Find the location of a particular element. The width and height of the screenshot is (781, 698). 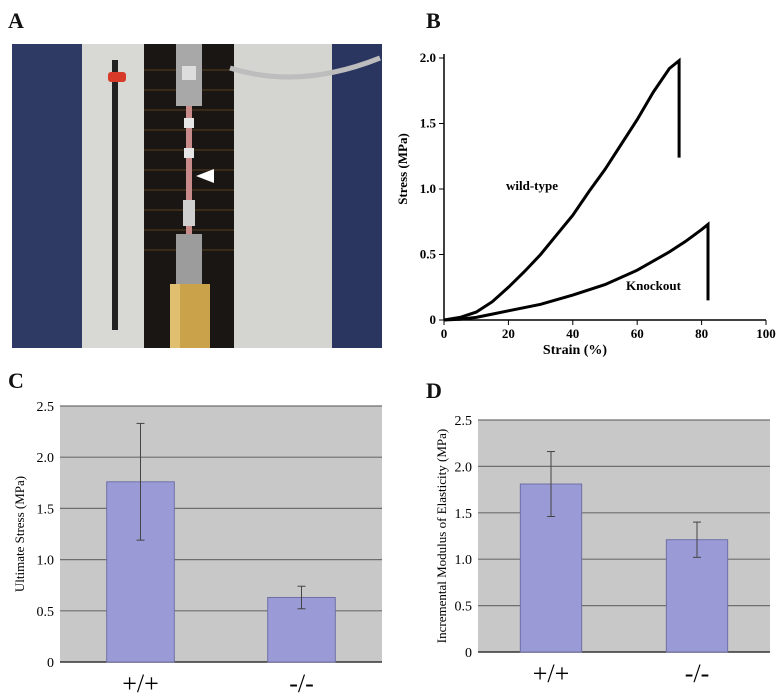

x-axis-label: Strain (%) is located at coordinates (575, 350).